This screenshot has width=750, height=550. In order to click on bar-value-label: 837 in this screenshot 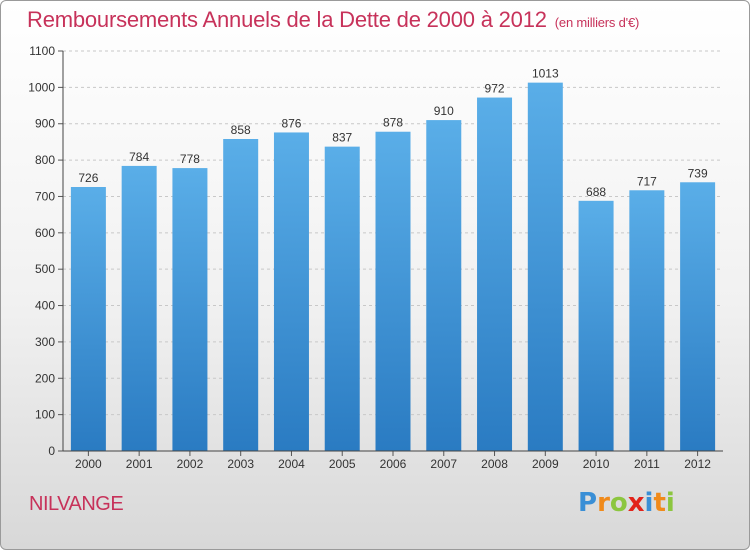, I will do `click(342, 138)`.